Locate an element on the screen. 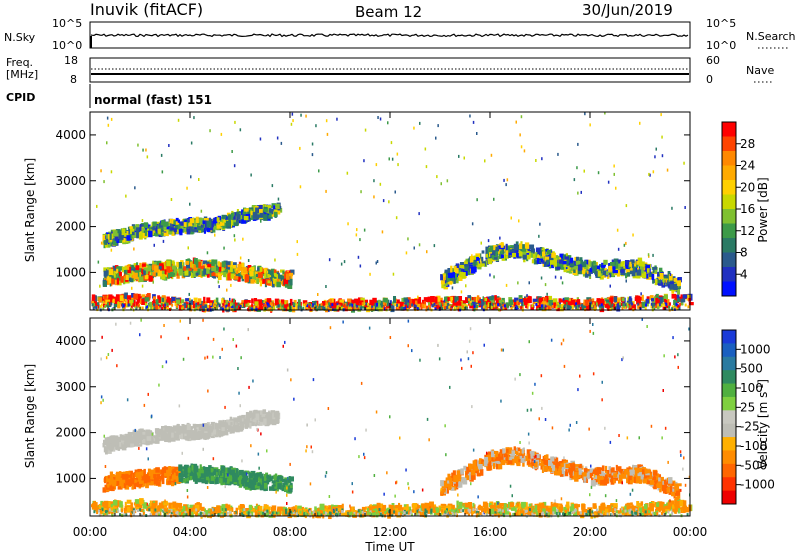  colorbar-segment is located at coordinates (729, 158).